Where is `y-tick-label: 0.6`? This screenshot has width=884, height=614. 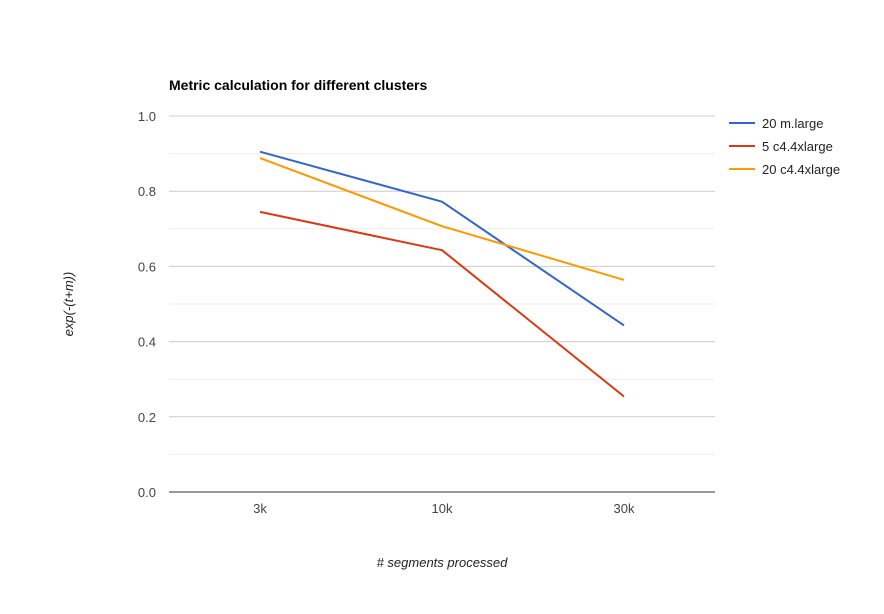
y-tick-label: 0.6 is located at coordinates (147, 266).